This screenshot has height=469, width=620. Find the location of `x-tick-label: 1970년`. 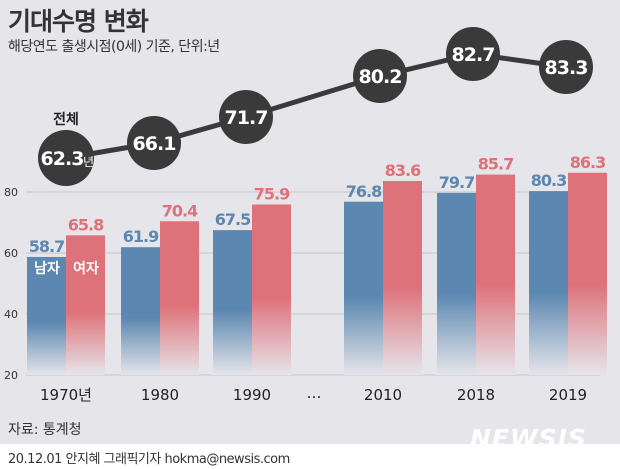

x-tick-label: 1970년 is located at coordinates (66, 395).